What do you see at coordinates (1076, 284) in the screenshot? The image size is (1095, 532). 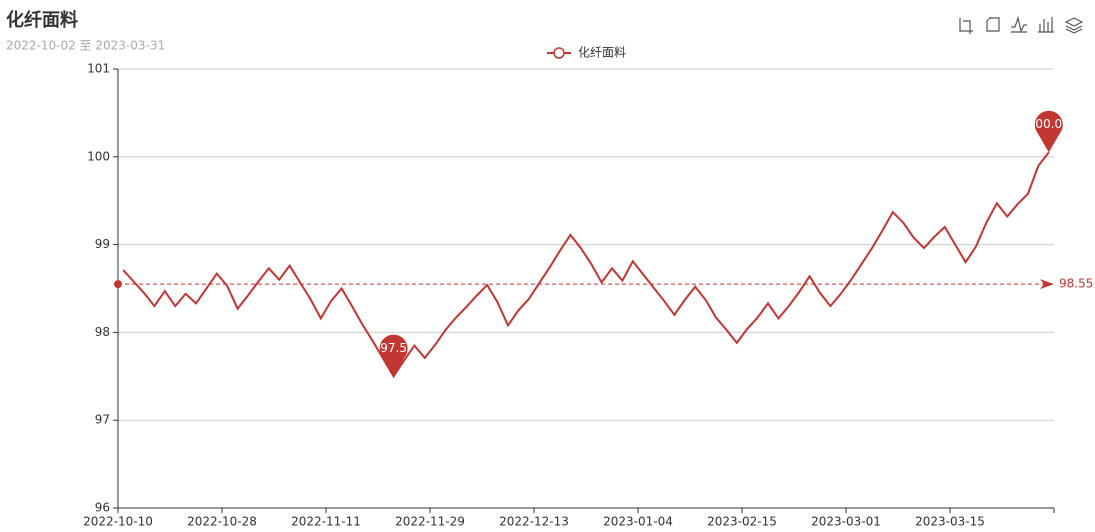 I see `average-label: 98.55` at bounding box center [1076, 284].